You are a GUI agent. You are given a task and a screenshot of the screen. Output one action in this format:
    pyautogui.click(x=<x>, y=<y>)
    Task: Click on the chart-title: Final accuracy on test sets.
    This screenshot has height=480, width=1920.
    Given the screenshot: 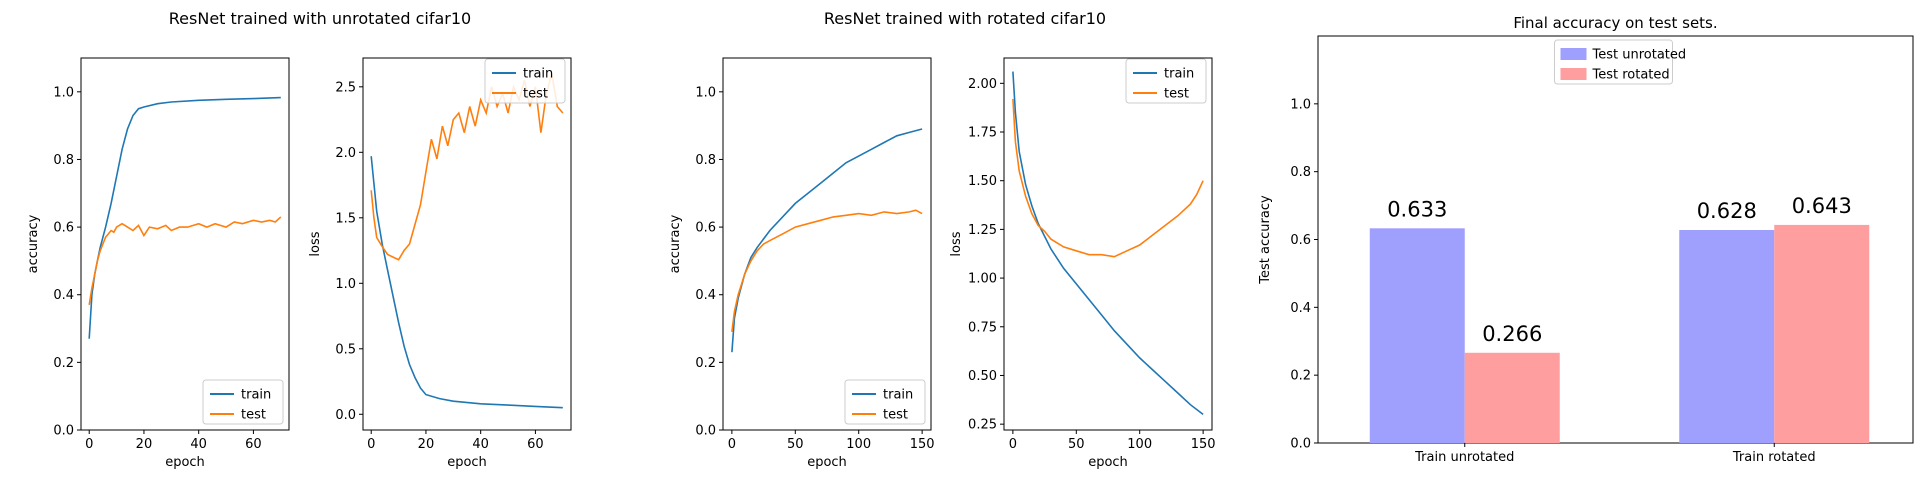 What is the action you would take?
    pyautogui.click(x=1615, y=23)
    